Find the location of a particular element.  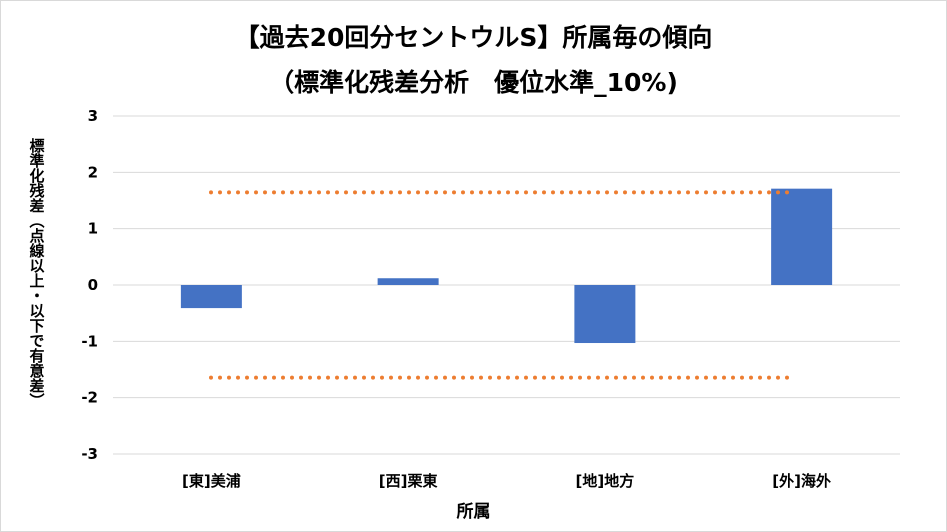

x-axis-label: 所属 is located at coordinates (473, 512).